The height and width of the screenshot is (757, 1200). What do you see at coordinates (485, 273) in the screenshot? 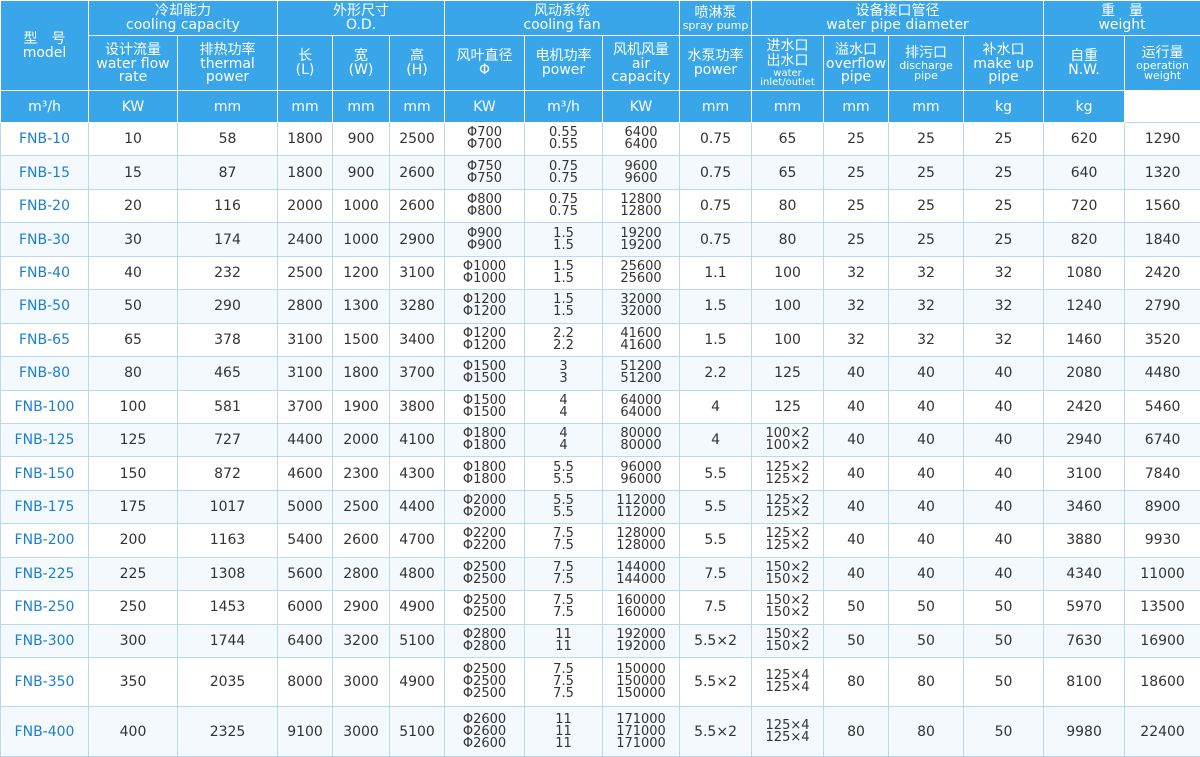
I see `fan-diameter-cell: Φ1000 Φ1000` at bounding box center [485, 273].